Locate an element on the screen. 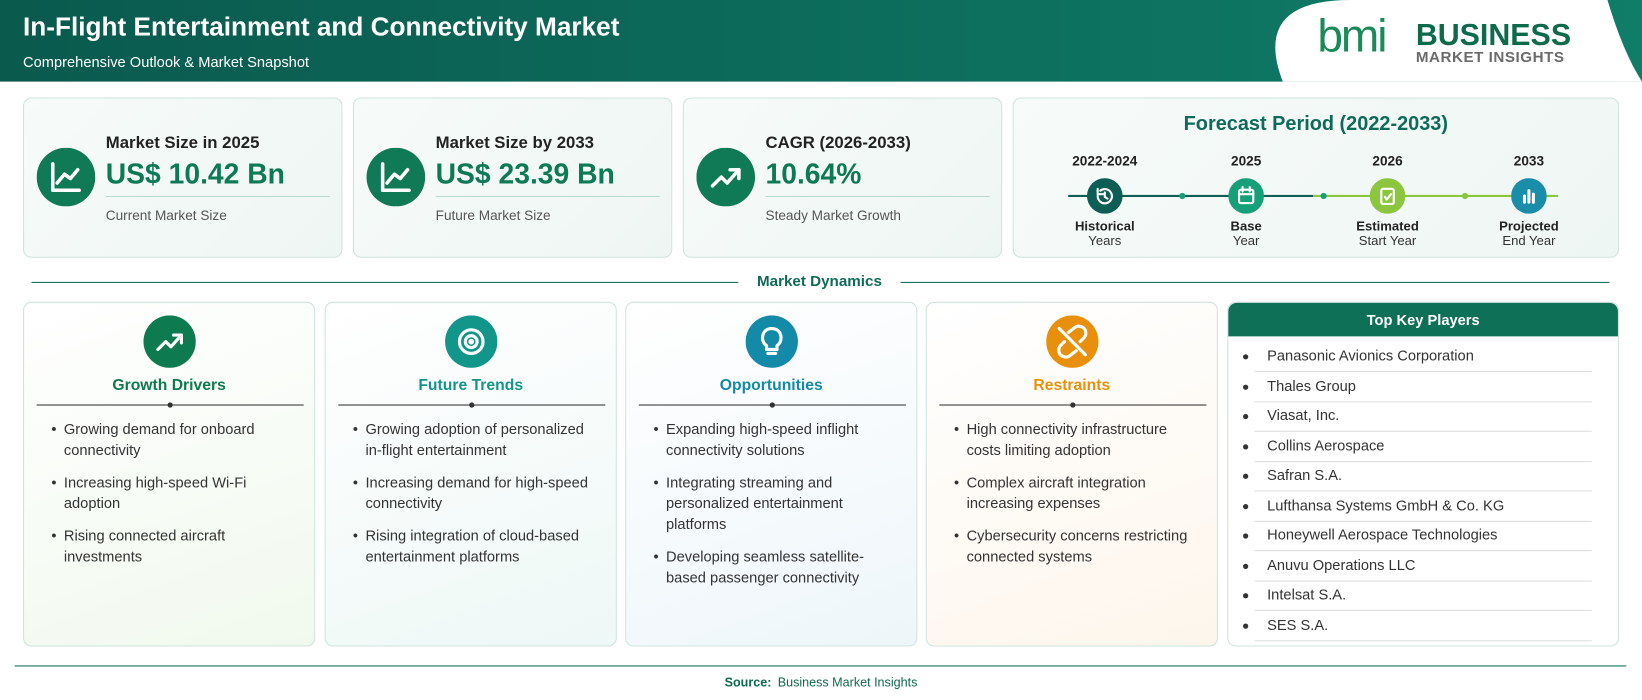  step-label: Historical is located at coordinates (1104, 226).